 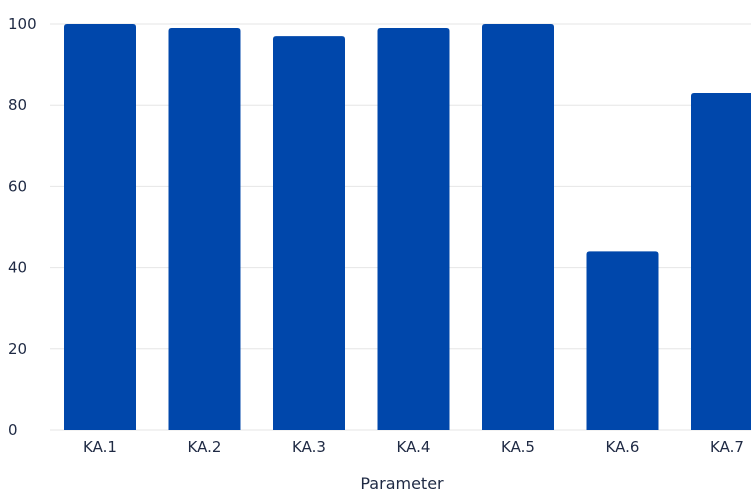 I want to click on y-tick-label: 20, so click(x=17, y=349).